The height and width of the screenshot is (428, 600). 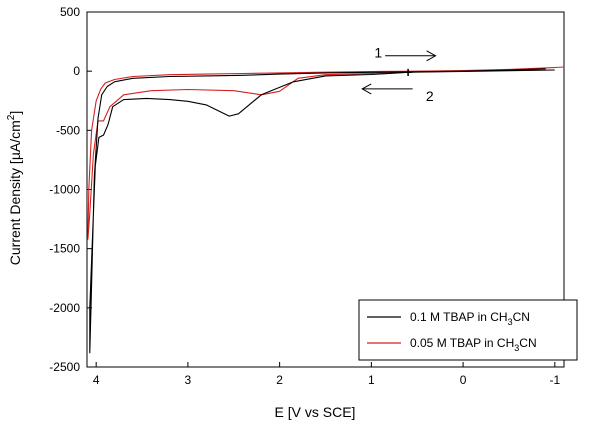 What do you see at coordinates (326, 374) in the screenshot?
I see `x-axis-ticks: 4 3 2 1 0 -1` at bounding box center [326, 374].